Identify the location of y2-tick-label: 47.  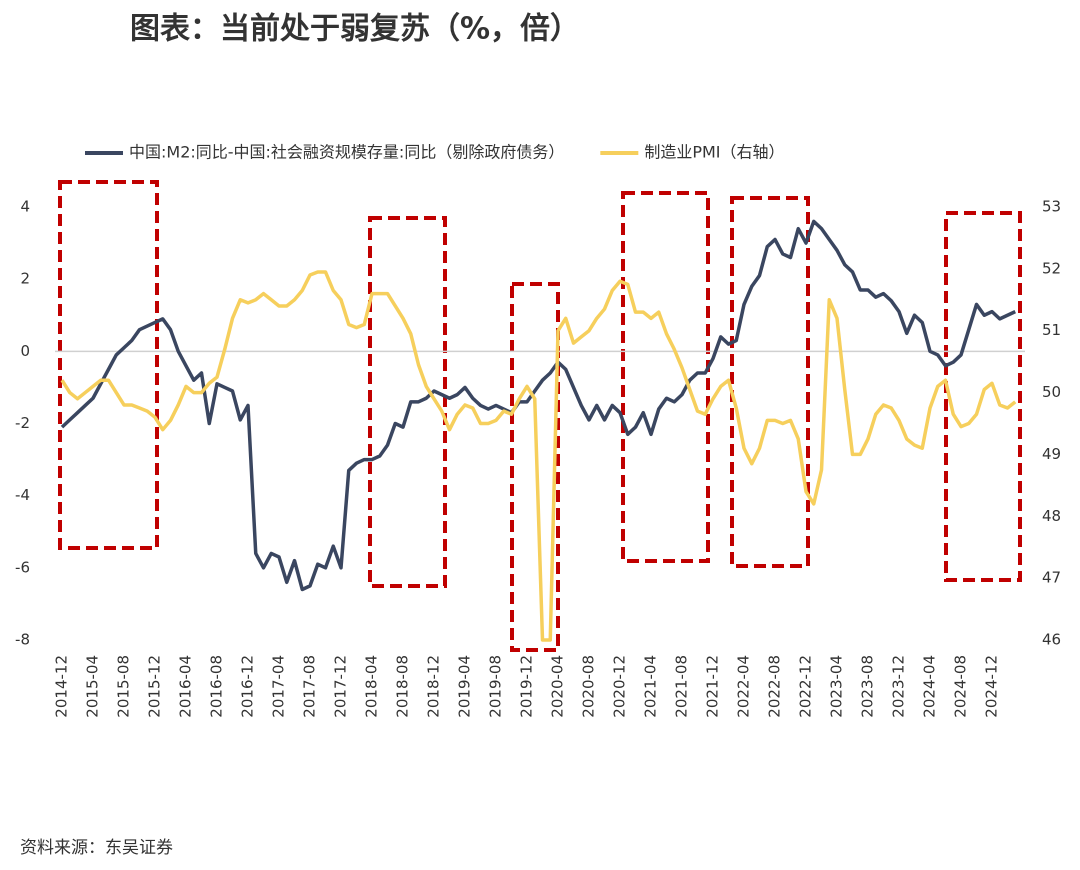
(1051, 578).